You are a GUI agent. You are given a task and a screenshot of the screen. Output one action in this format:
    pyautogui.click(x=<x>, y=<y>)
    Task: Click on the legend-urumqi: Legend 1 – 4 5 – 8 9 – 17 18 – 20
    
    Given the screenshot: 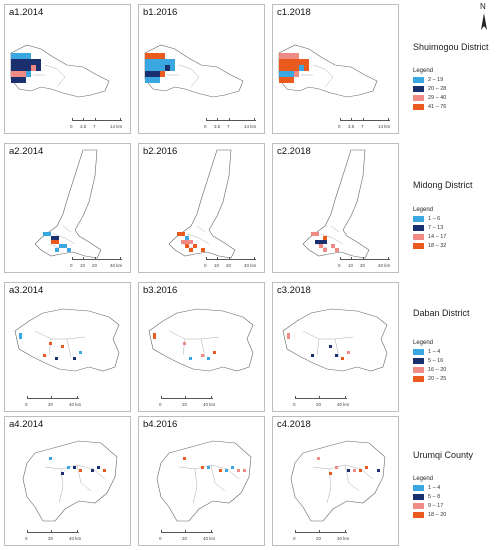 What is the action you would take?
    pyautogui.click(x=453, y=497)
    